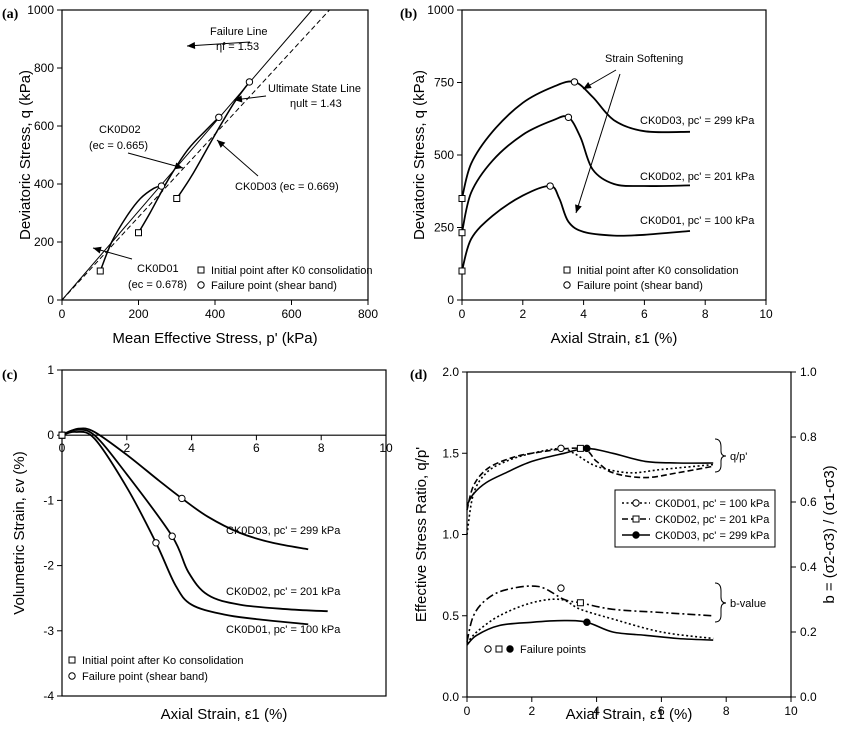 The height and width of the screenshot is (730, 850). I want to click on annotation: CK0D01, so click(158, 269).